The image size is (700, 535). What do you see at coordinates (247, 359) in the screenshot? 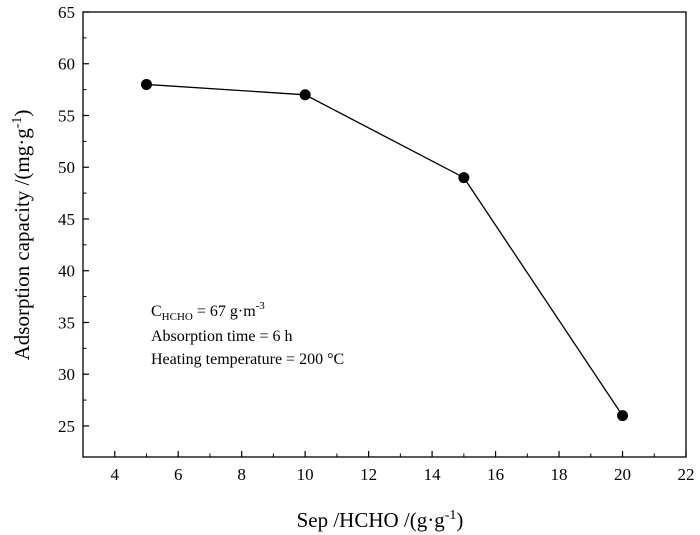
I see `annotation-heating-temperature: Heating temperature = 200 °C` at bounding box center [247, 359].